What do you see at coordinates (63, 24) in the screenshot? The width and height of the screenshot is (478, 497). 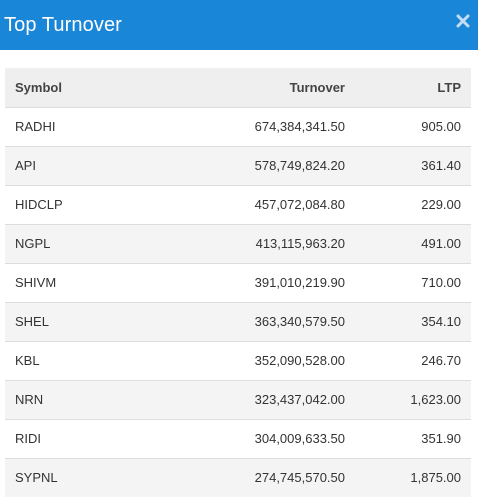 I see `modal-title: Top Turnover` at bounding box center [63, 24].